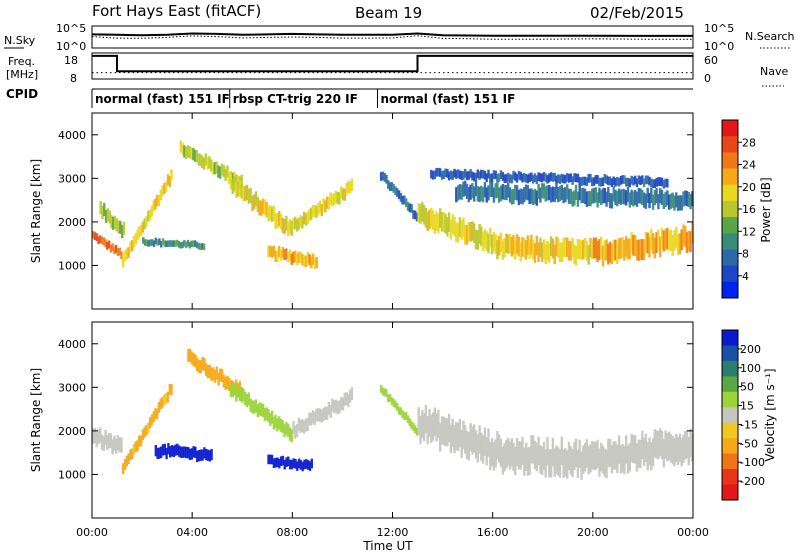 This screenshot has width=800, height=554. I want to click on power-colorbar-label: Power [dB], so click(766, 209).